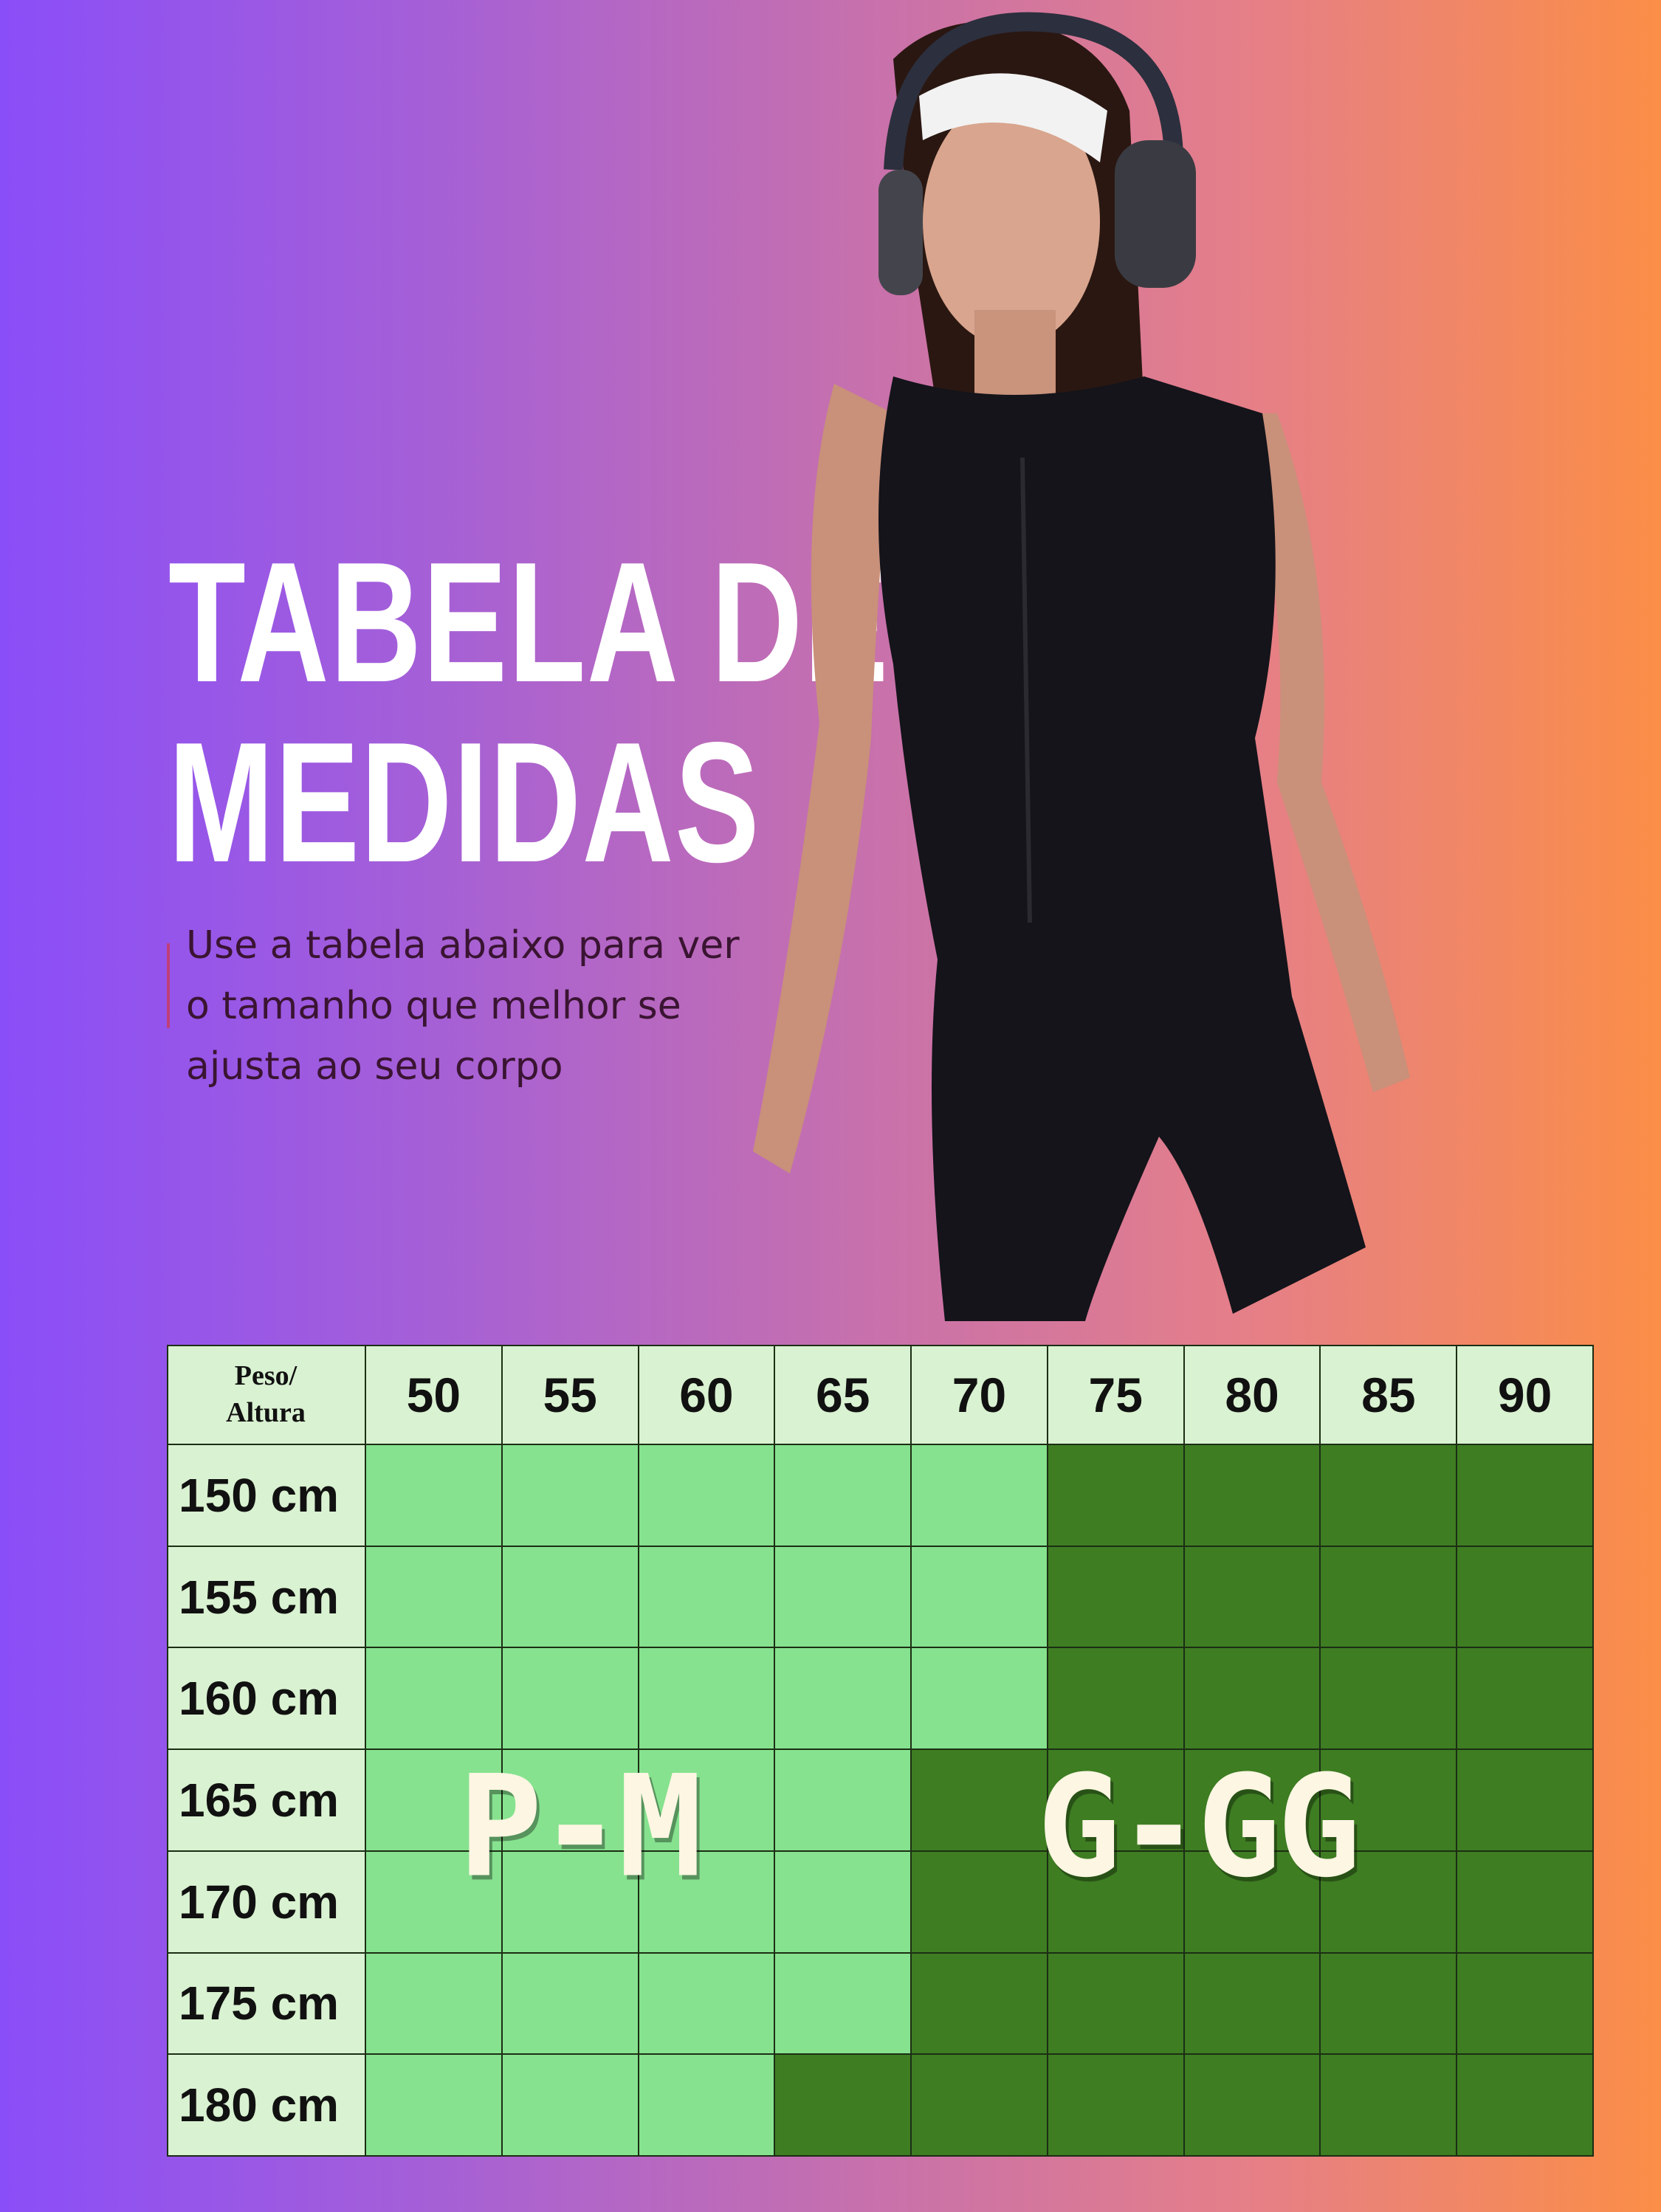 The height and width of the screenshot is (2212, 1661). What do you see at coordinates (464, 802) in the screenshot?
I see `title-line-2: MEDIDAS` at bounding box center [464, 802].